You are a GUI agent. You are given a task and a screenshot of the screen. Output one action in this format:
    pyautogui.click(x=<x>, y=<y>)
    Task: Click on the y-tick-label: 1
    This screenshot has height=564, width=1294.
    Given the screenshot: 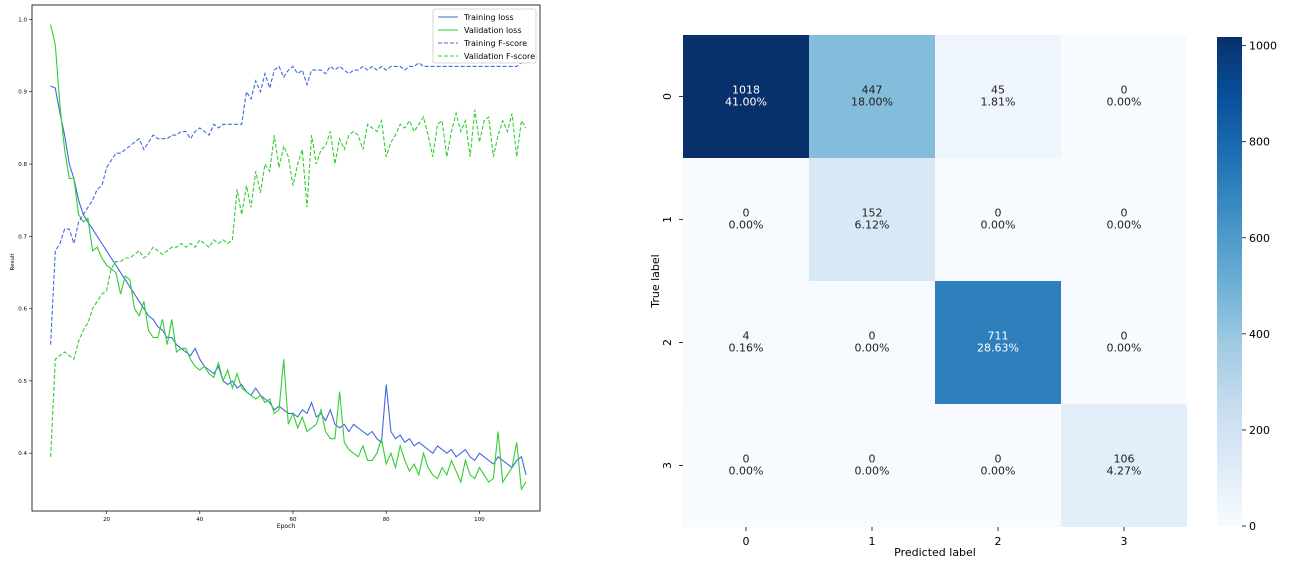 What is the action you would take?
    pyautogui.click(x=667, y=219)
    